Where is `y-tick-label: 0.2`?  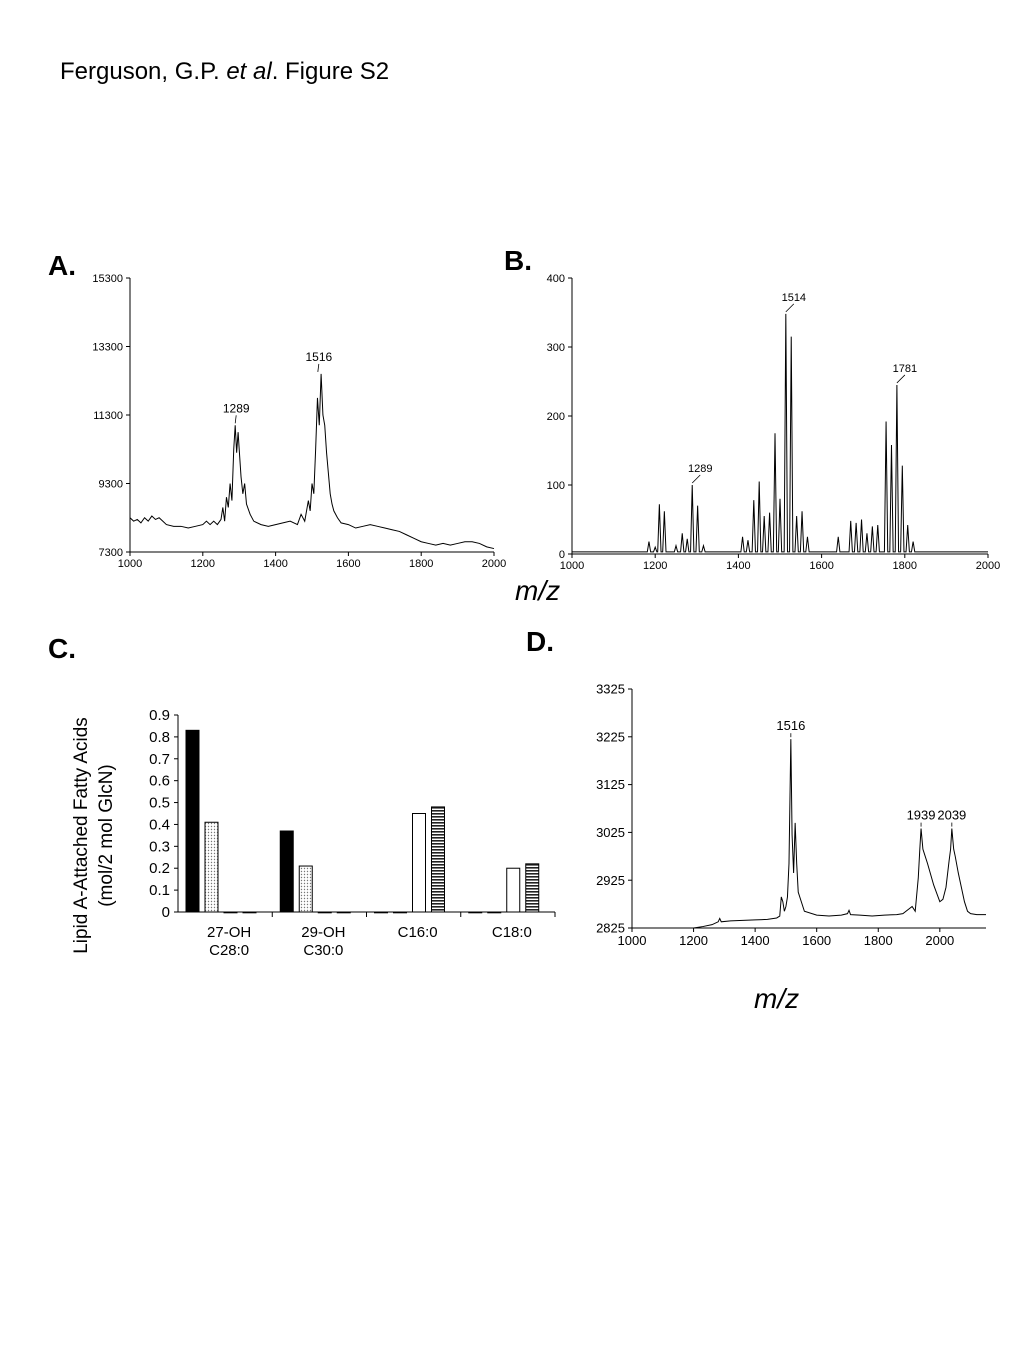 y-tick-label: 0.2 is located at coordinates (159, 868).